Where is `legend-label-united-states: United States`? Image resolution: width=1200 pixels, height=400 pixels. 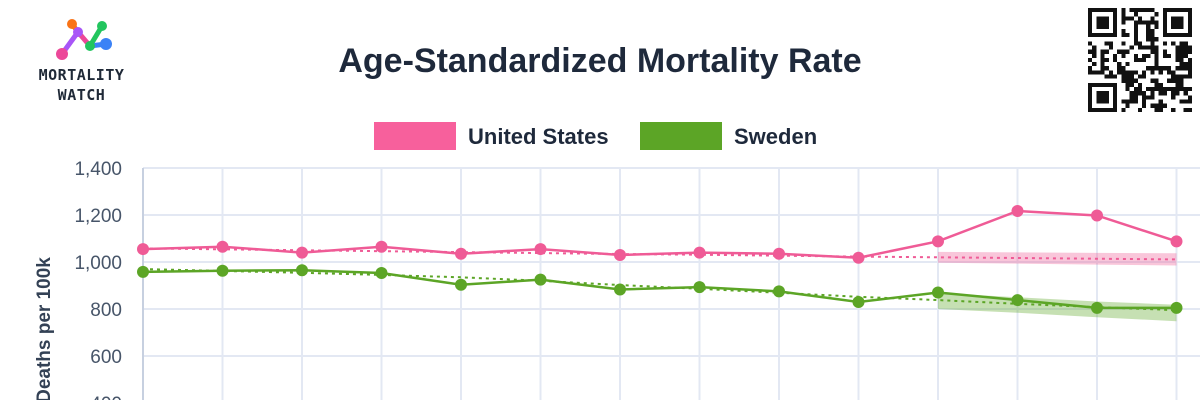 legend-label-united-states: United States is located at coordinates (538, 136).